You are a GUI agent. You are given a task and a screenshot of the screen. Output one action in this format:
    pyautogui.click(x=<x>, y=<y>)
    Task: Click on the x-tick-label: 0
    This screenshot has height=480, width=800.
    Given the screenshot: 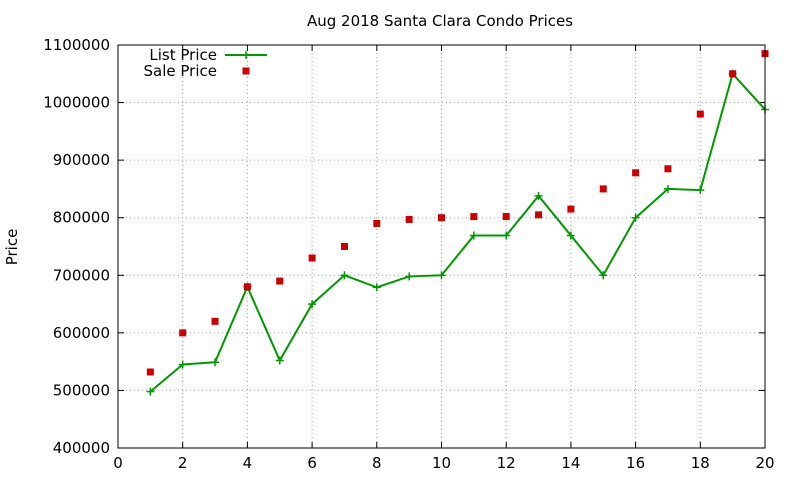 What is the action you would take?
    pyautogui.click(x=118, y=463)
    